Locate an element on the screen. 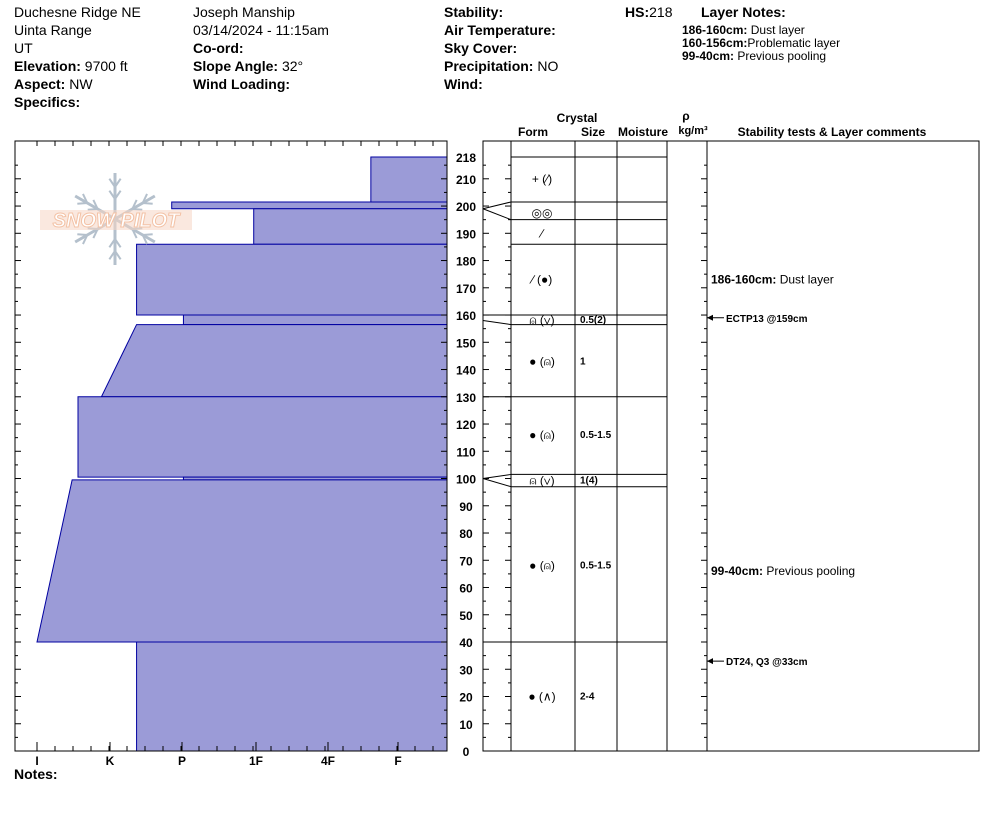 The image size is (994, 840). hardness-tick-label: 4F is located at coordinates (328, 761).